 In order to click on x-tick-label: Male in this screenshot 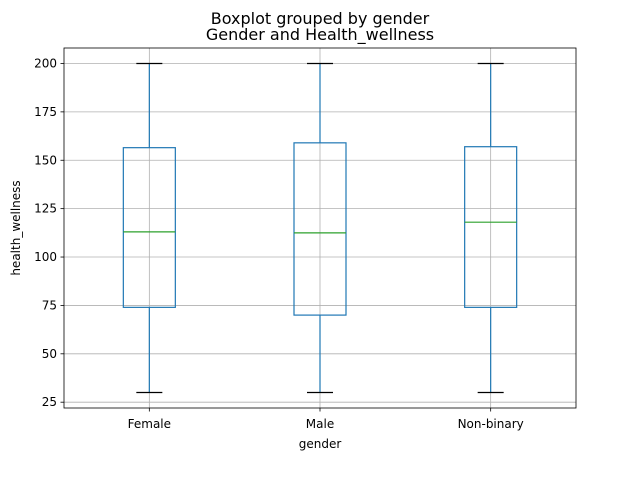, I will do `click(320, 424)`.